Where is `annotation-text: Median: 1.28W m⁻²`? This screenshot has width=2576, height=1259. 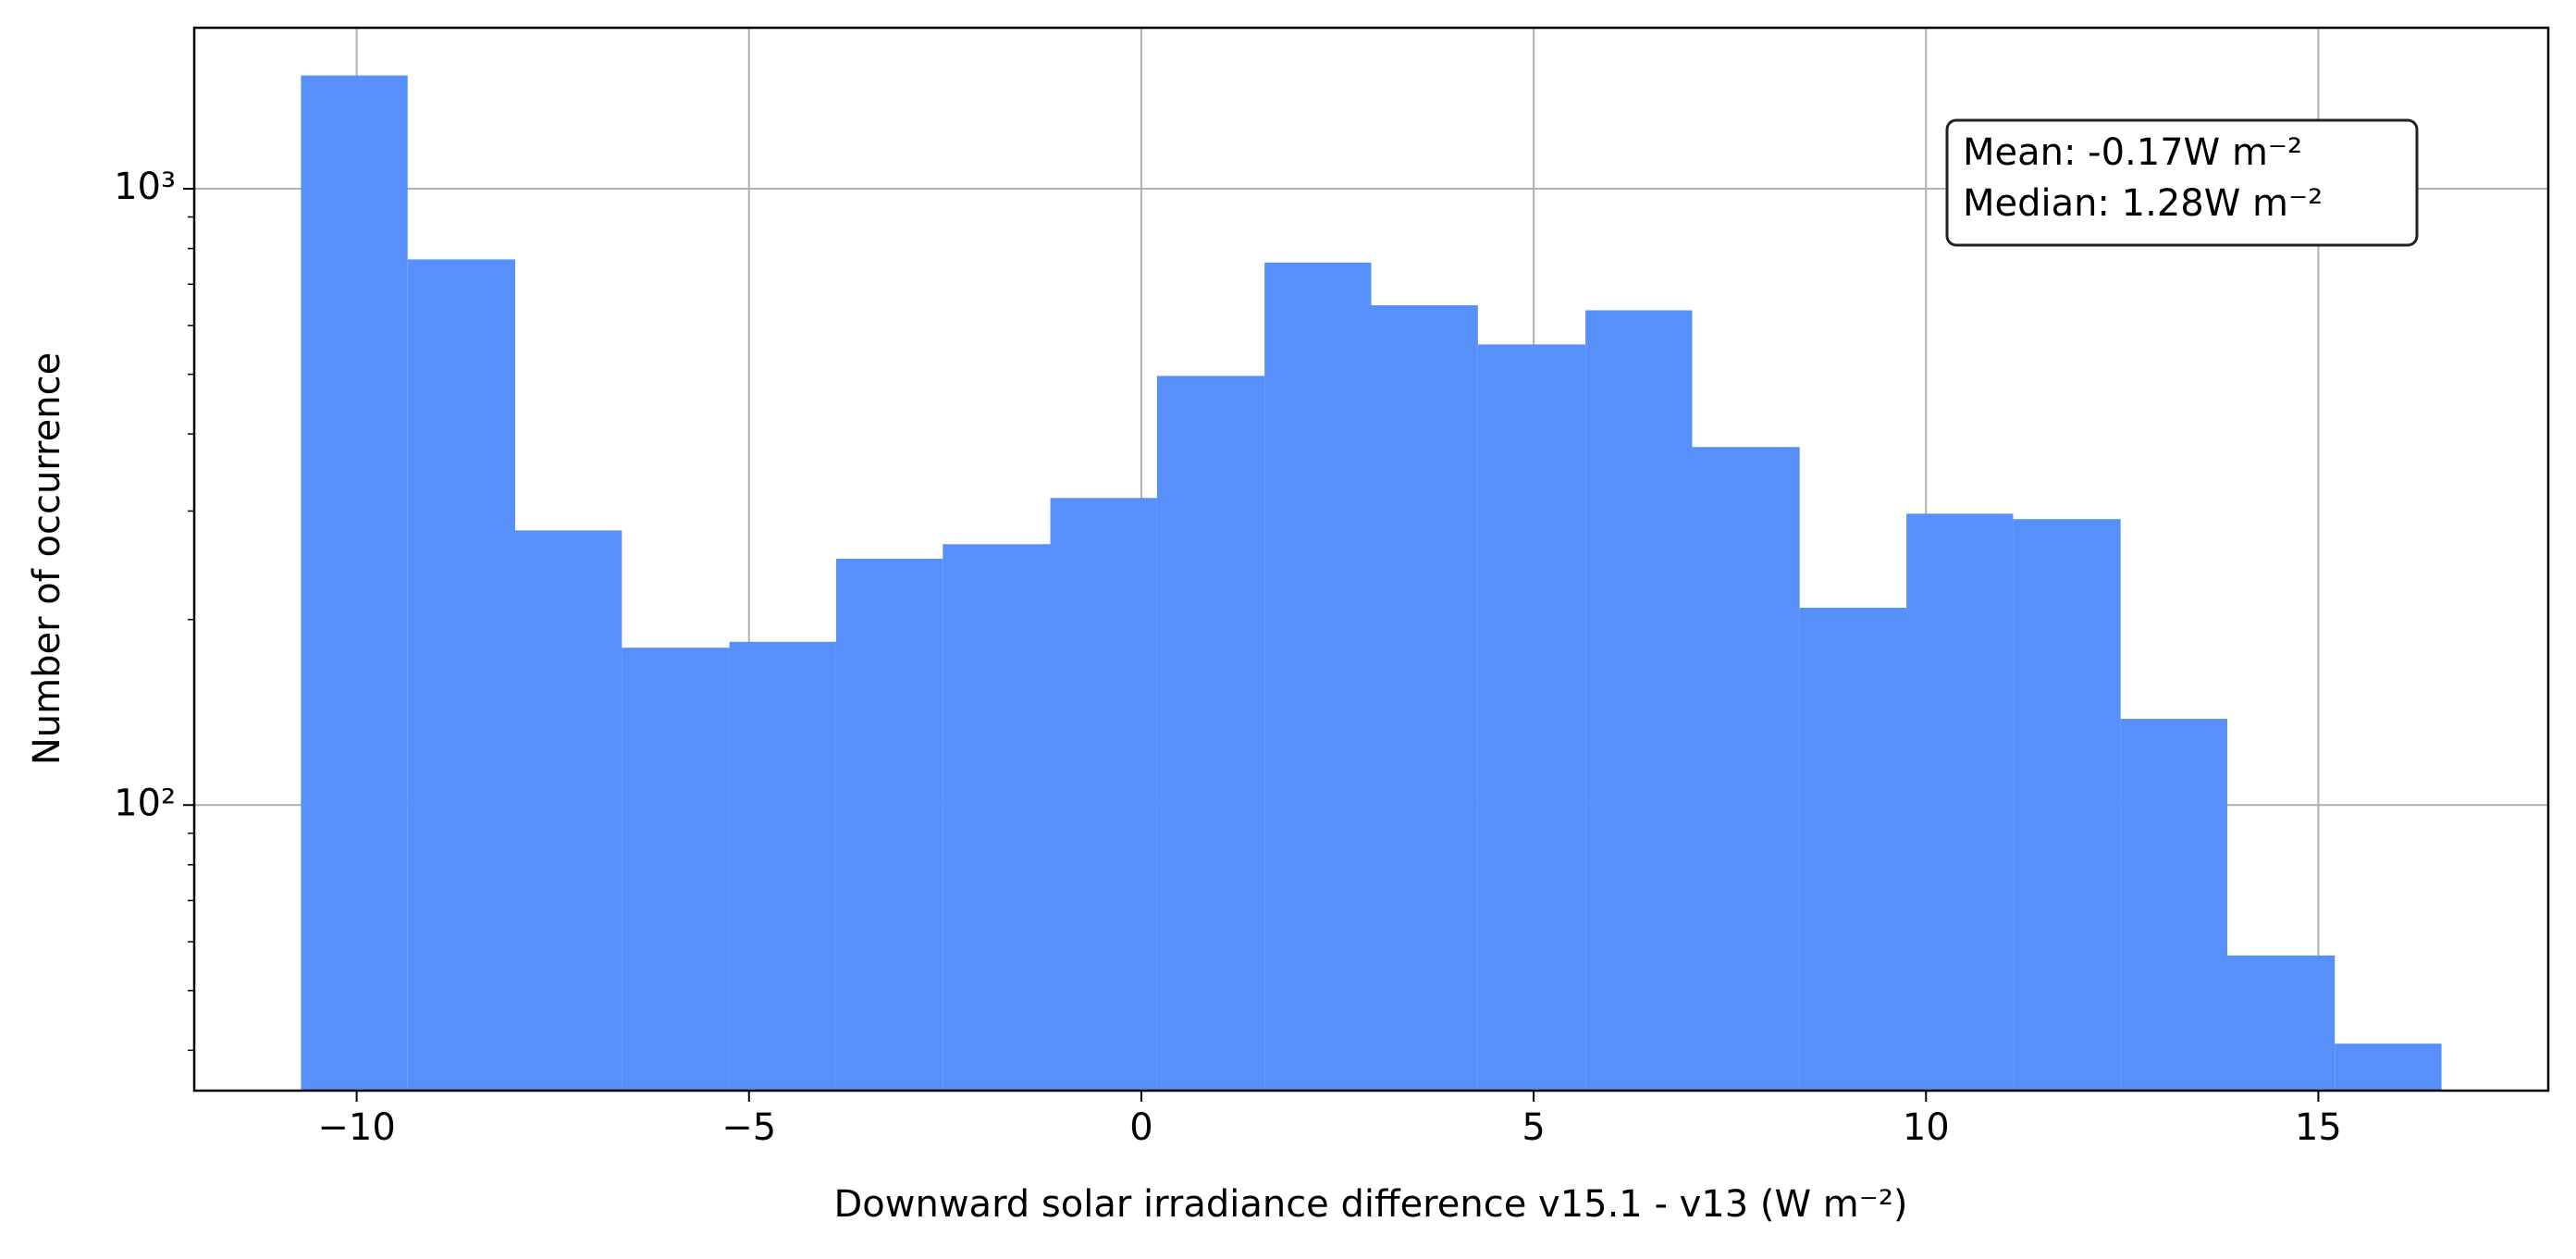
annotation-text: Median: 1.28W m⁻² is located at coordinates (2143, 203).